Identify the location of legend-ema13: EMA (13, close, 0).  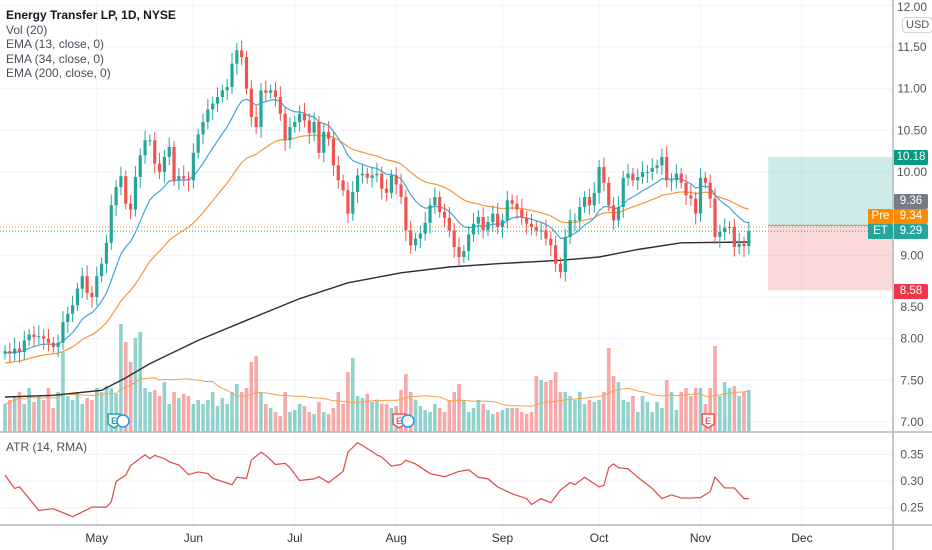
(55, 44).